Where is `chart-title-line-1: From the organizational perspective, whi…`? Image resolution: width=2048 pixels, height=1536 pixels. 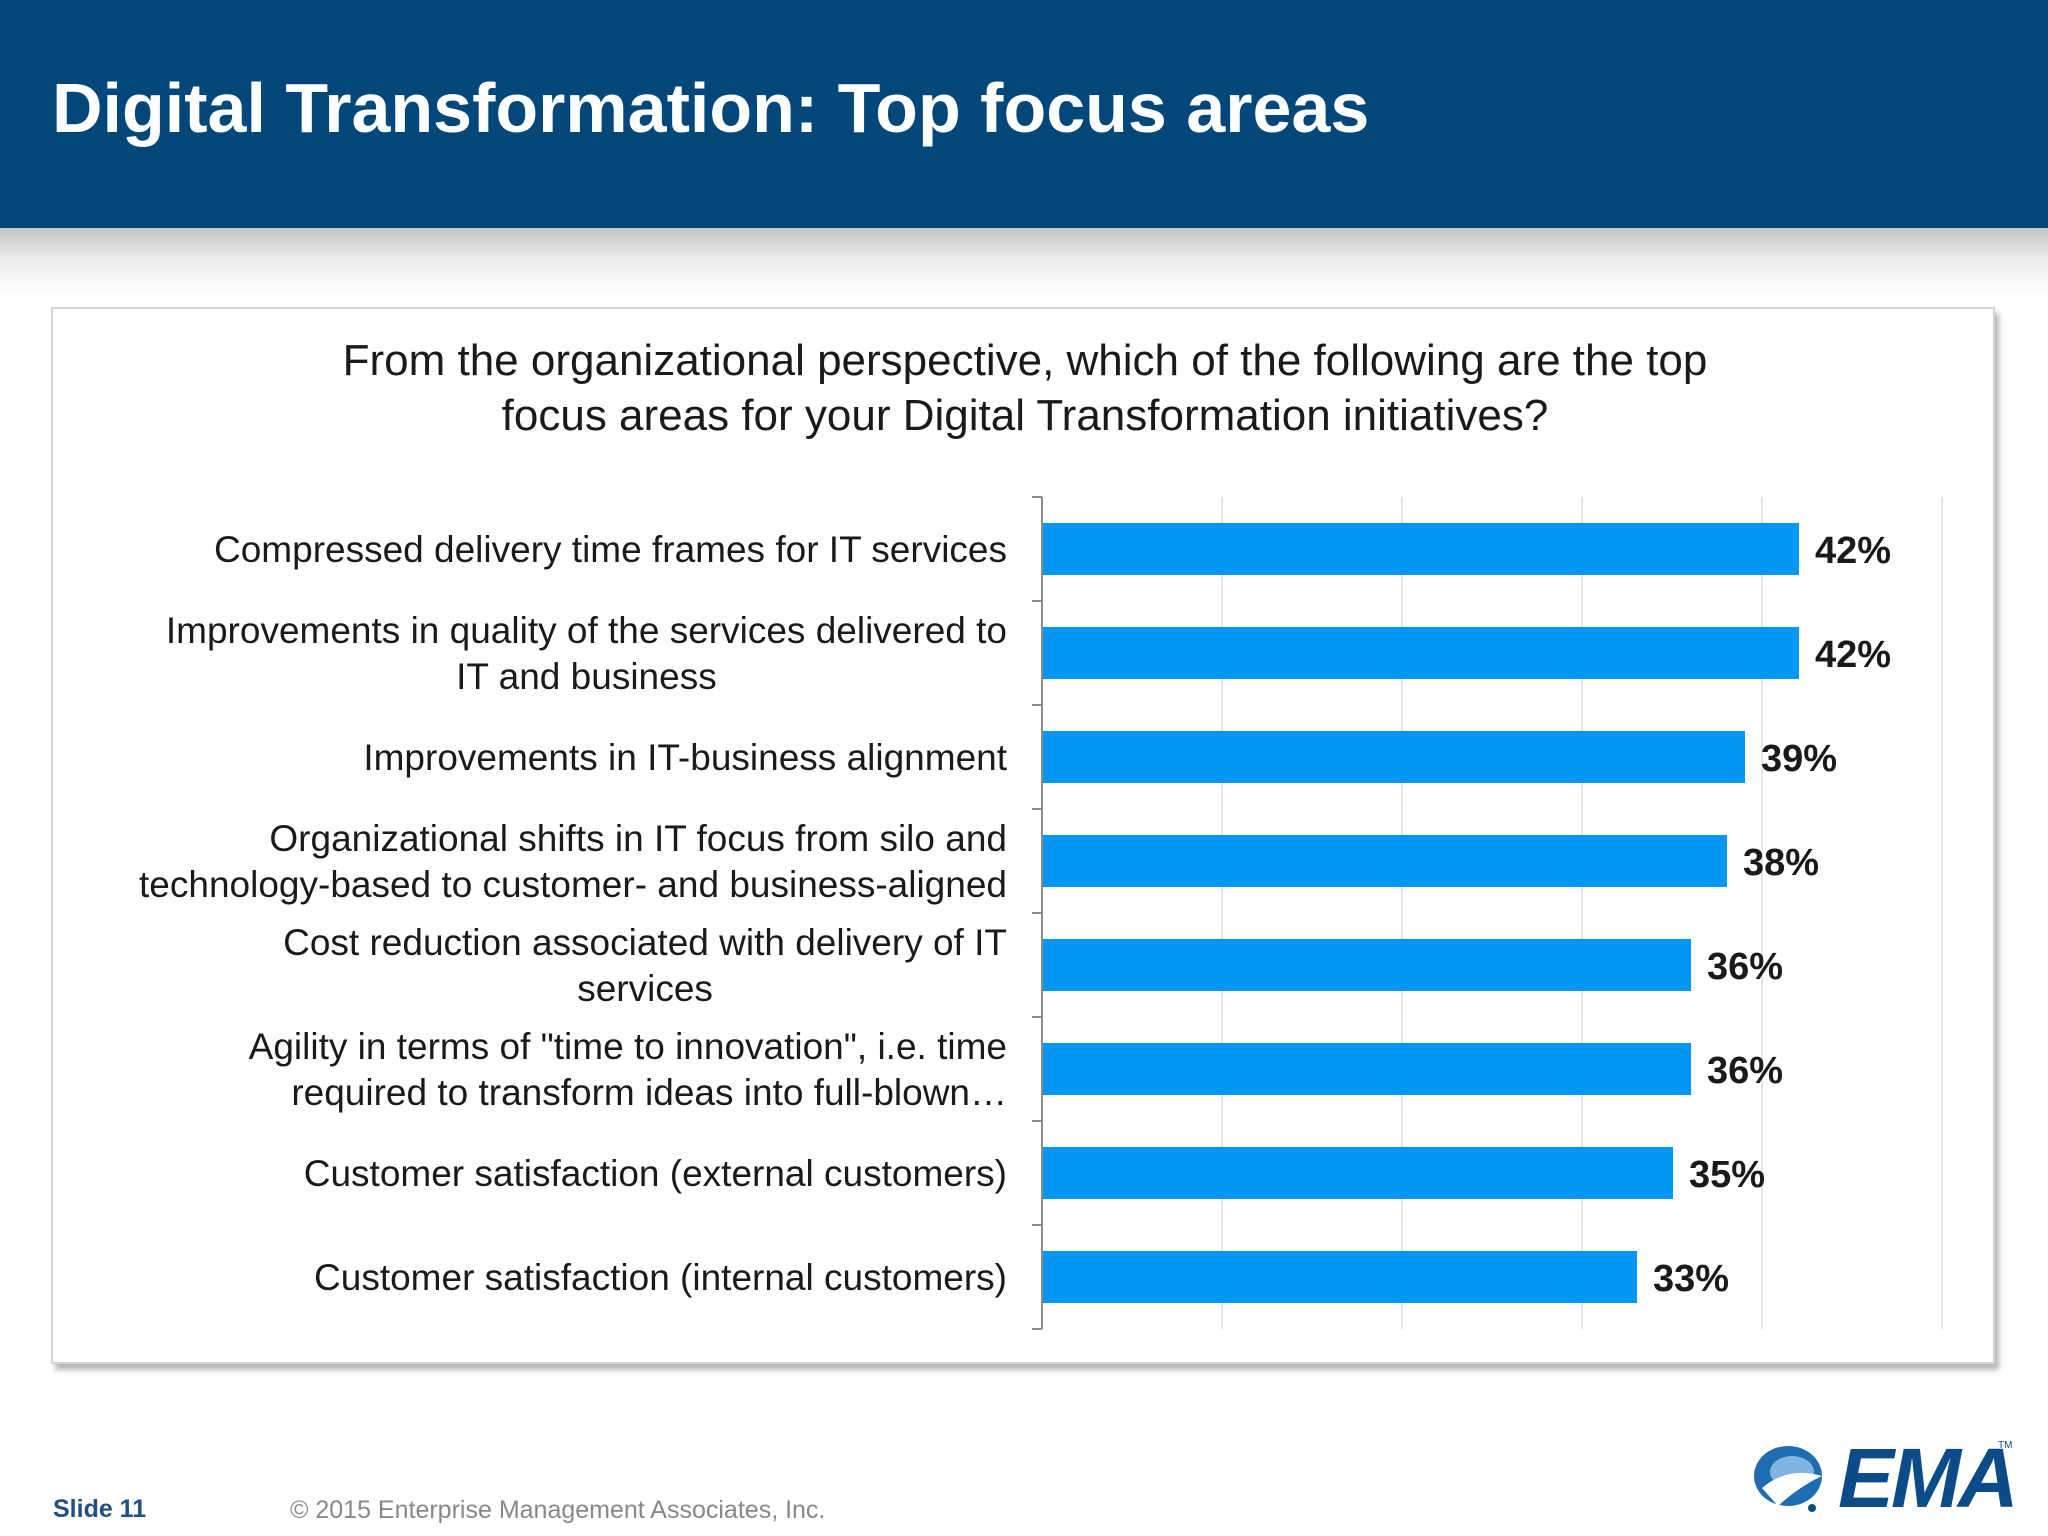
chart-title-line-1: From the organizational perspective, whi… is located at coordinates (1025, 360).